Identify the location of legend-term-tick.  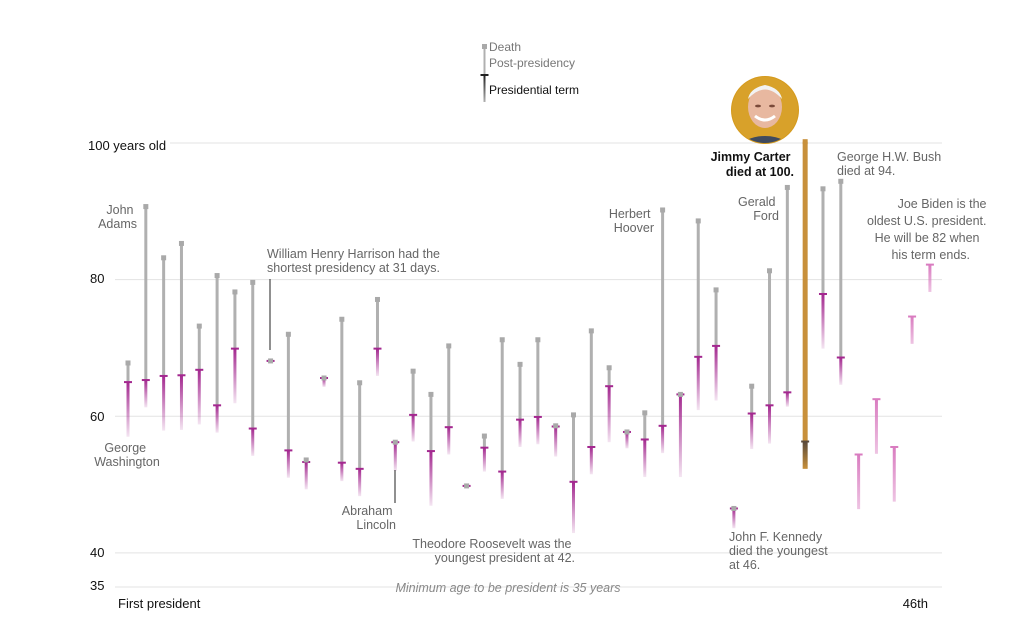
(484, 75).